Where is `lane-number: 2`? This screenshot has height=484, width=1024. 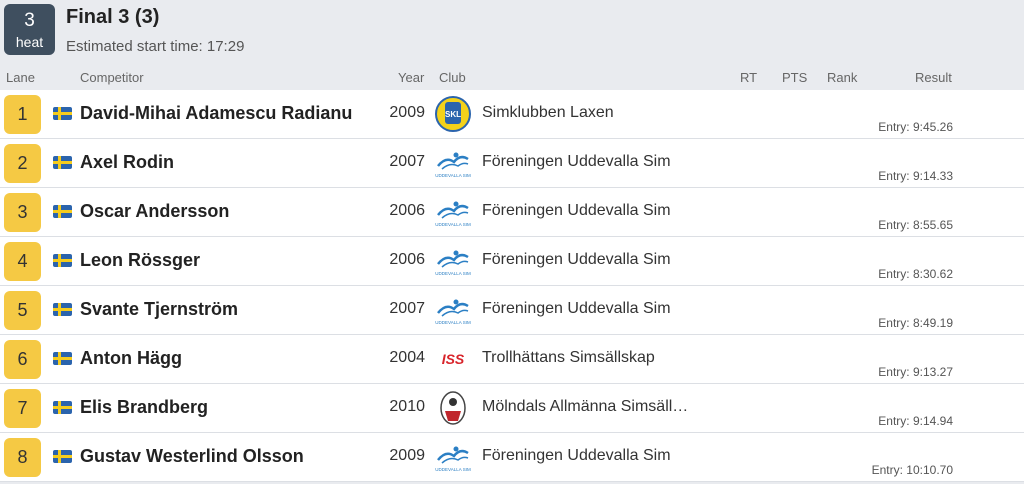
lane-number: 2 is located at coordinates (22, 163).